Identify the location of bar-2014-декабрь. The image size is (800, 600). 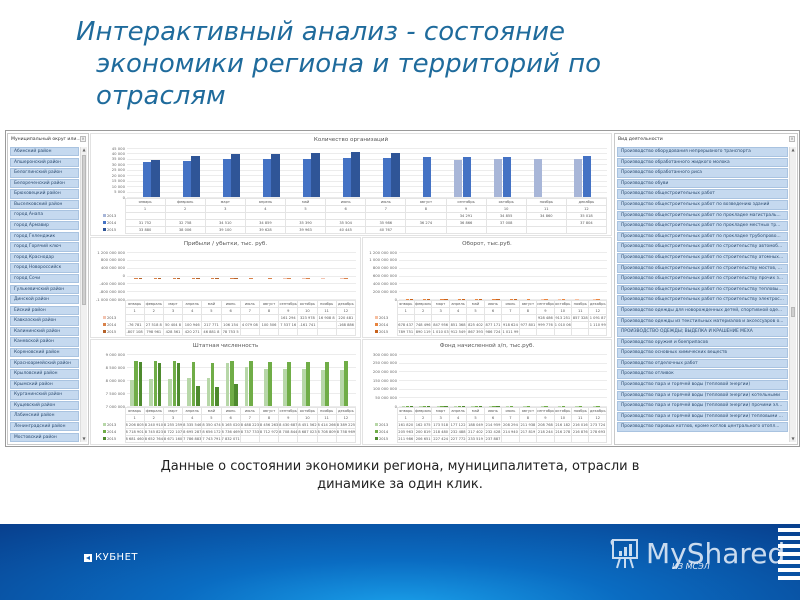
(598, 406).